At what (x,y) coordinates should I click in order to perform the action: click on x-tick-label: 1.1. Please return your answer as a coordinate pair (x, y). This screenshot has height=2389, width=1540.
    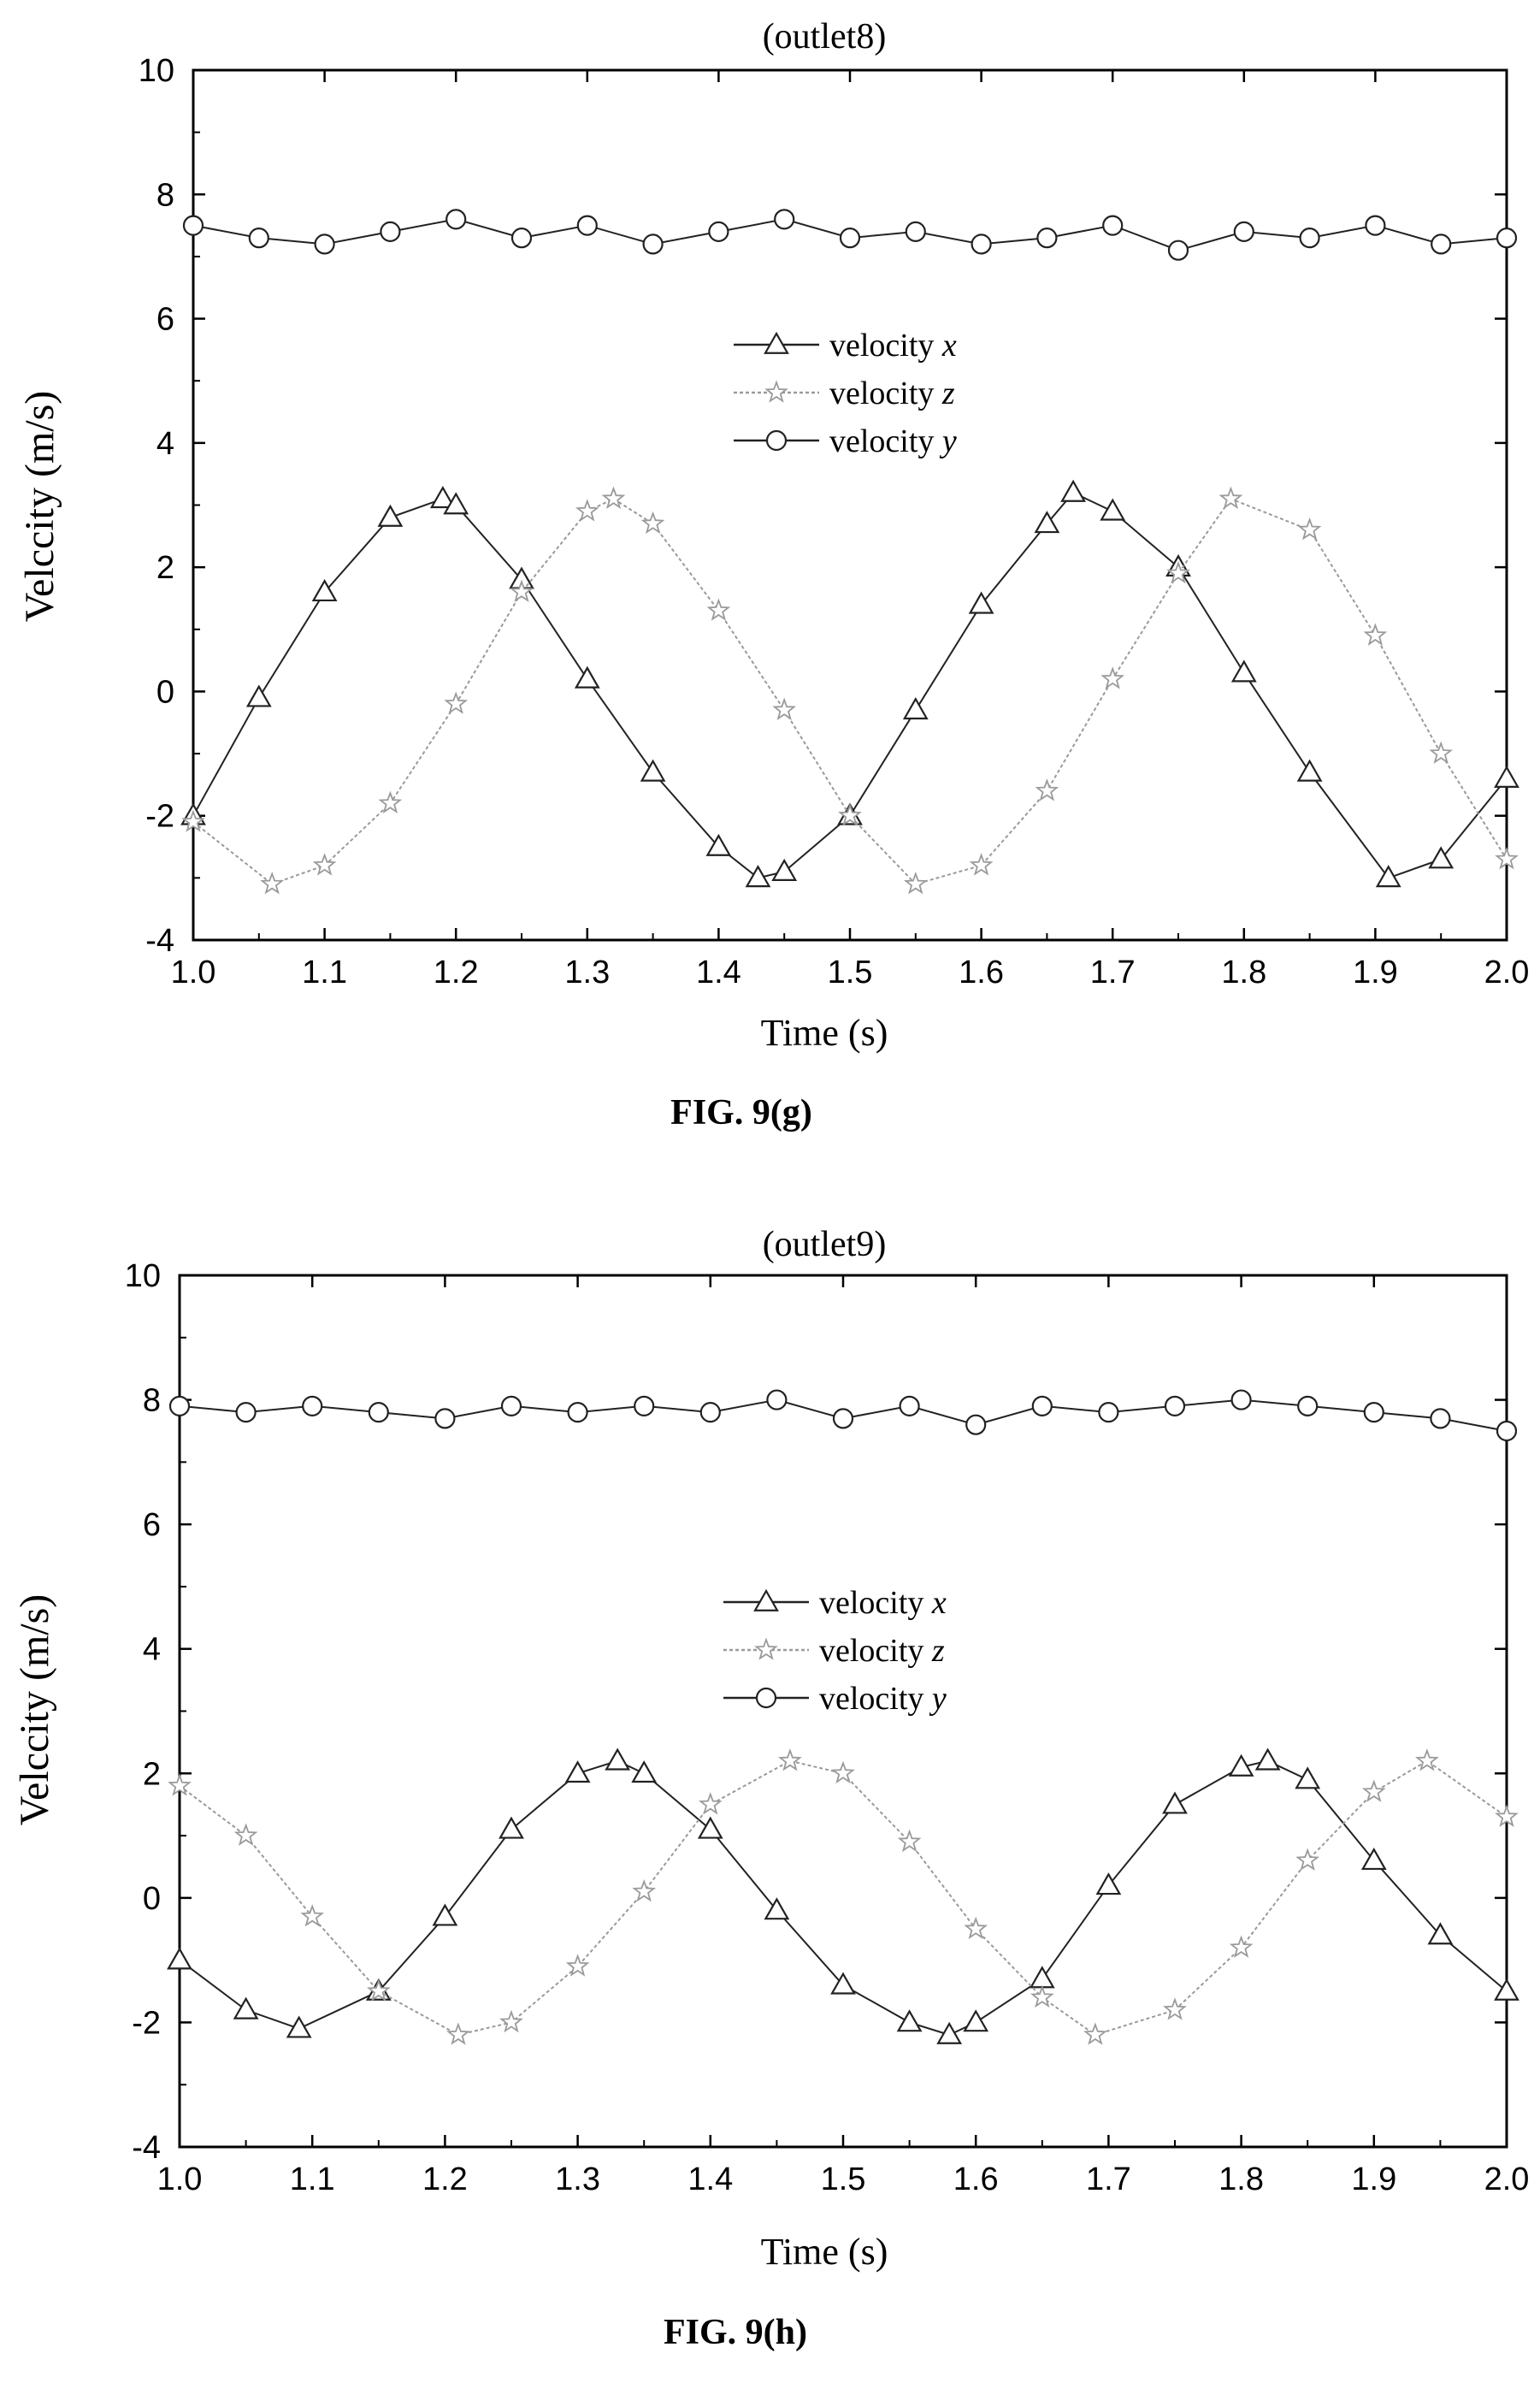
    Looking at the image, I should click on (313, 2179).